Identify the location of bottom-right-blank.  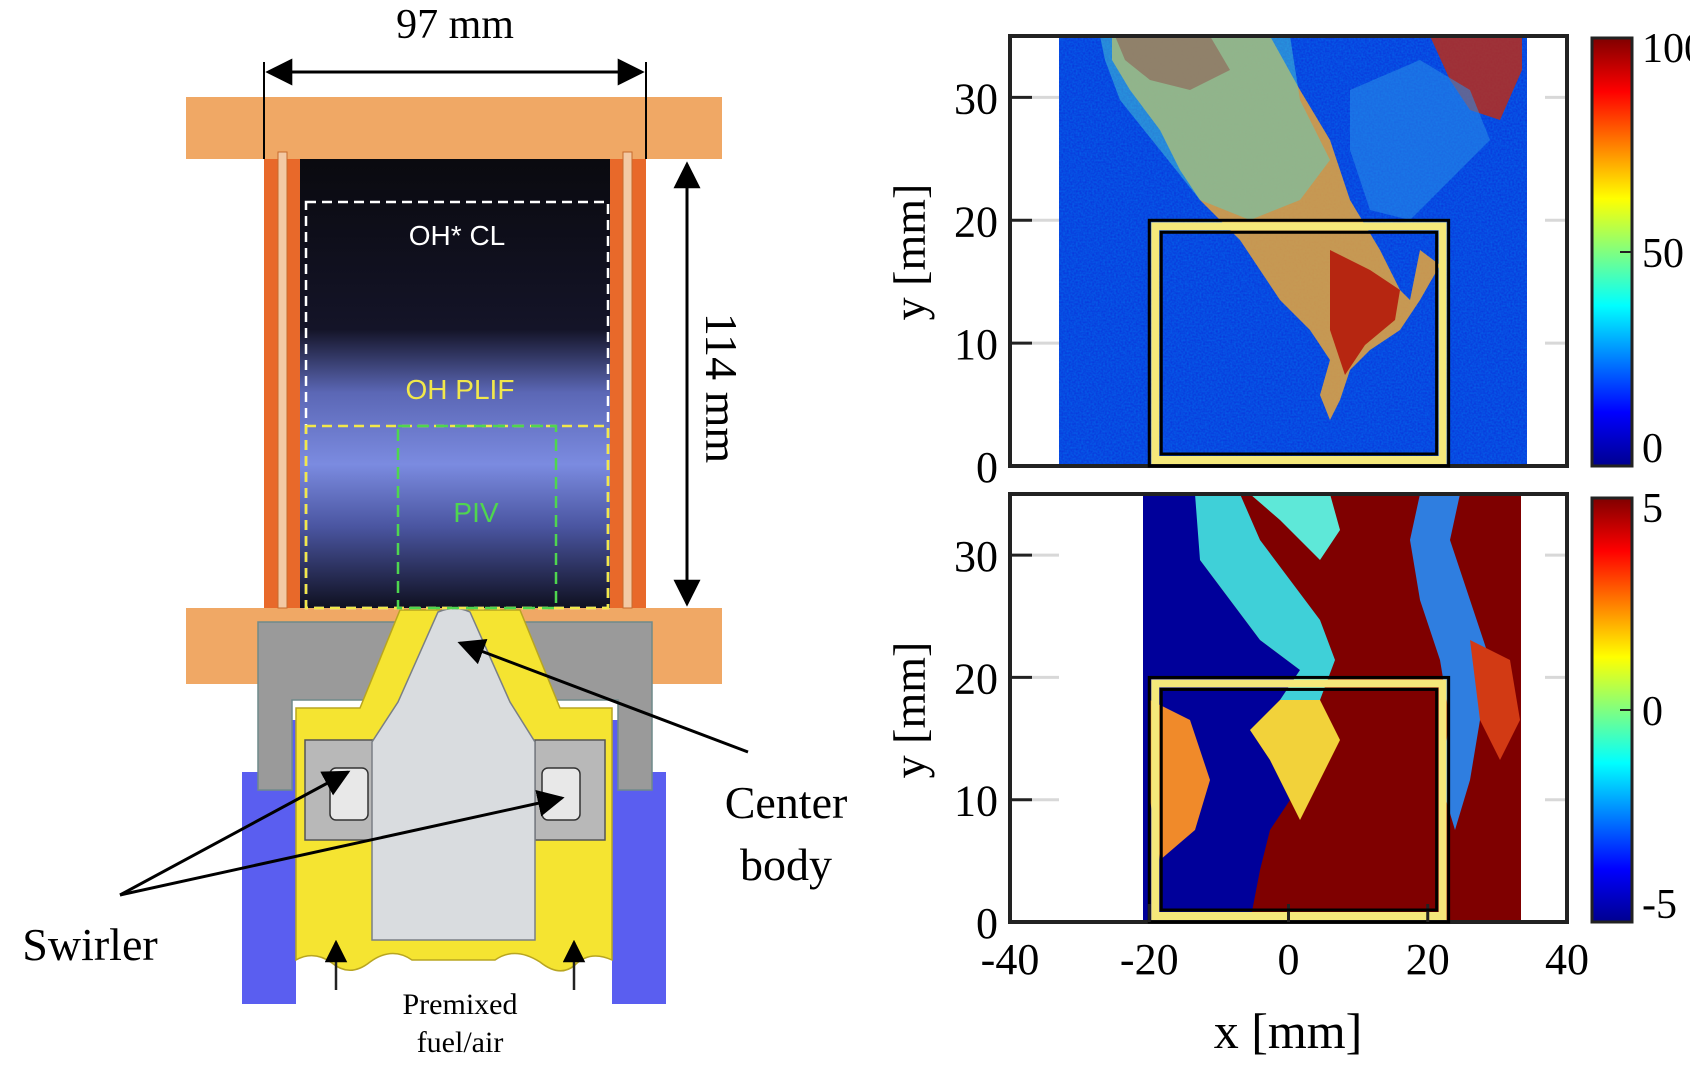
(1544, 708).